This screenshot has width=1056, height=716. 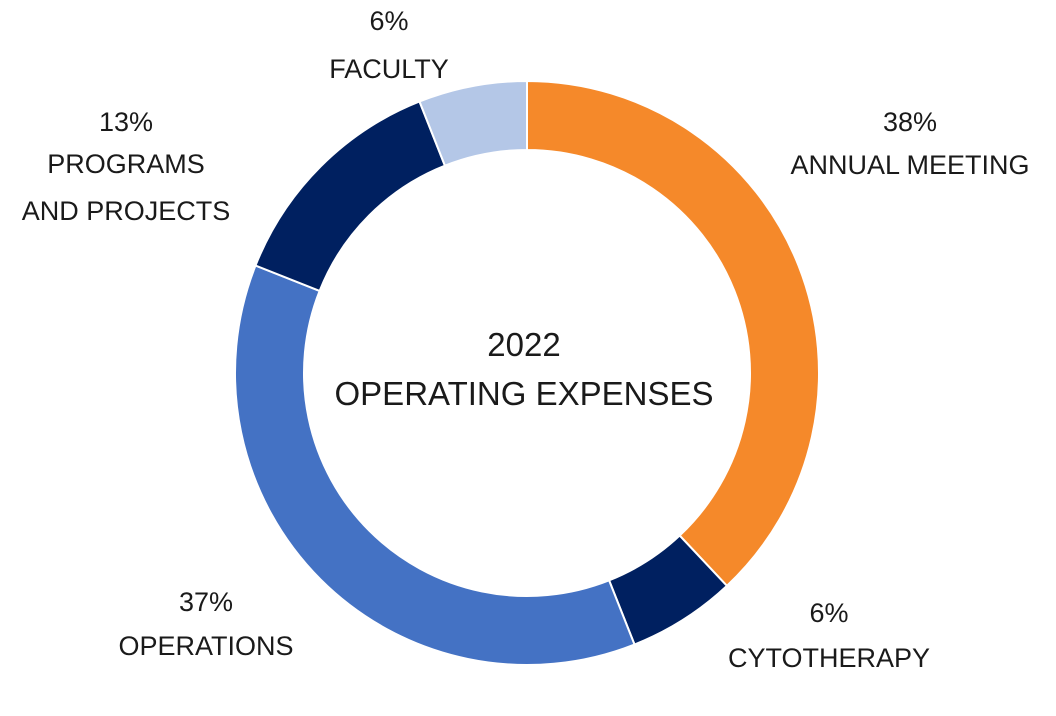 I want to click on label-faculty-value: 6%, so click(x=388, y=21).